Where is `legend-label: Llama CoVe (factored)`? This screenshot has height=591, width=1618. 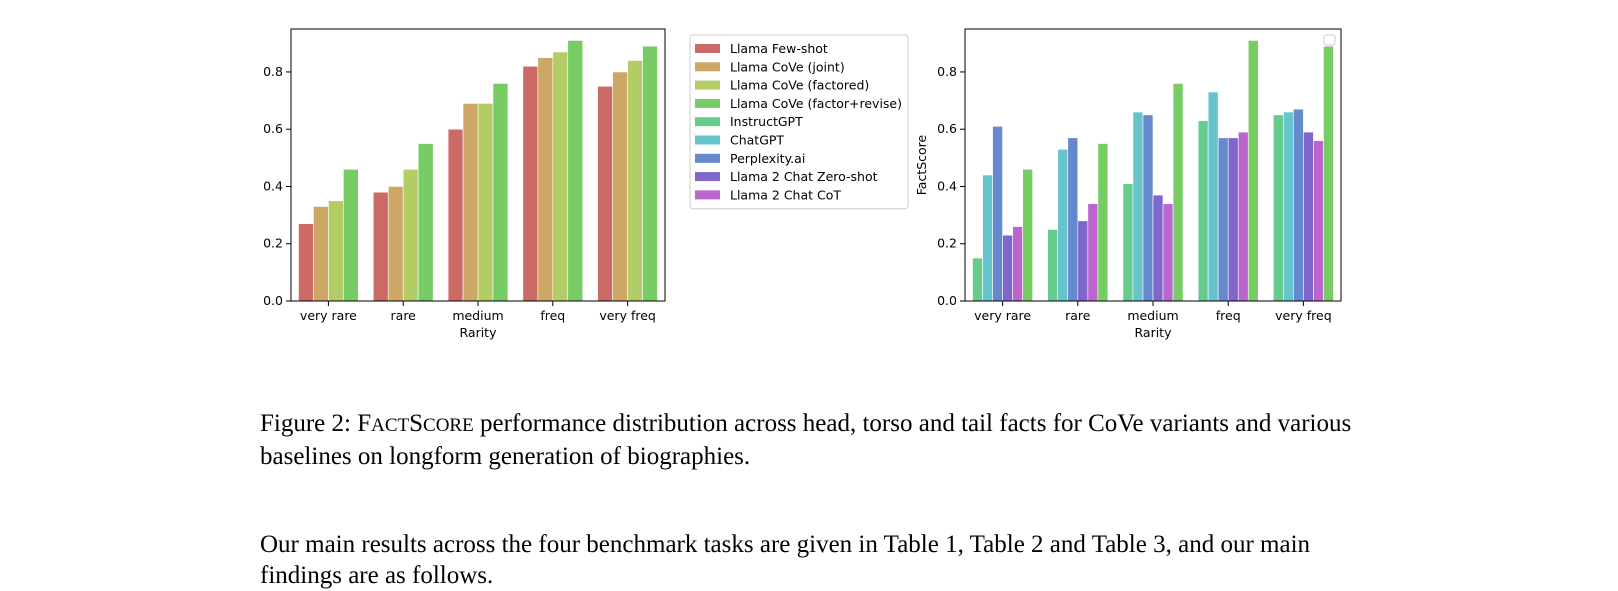 legend-label: Llama CoVe (factored) is located at coordinates (799, 85).